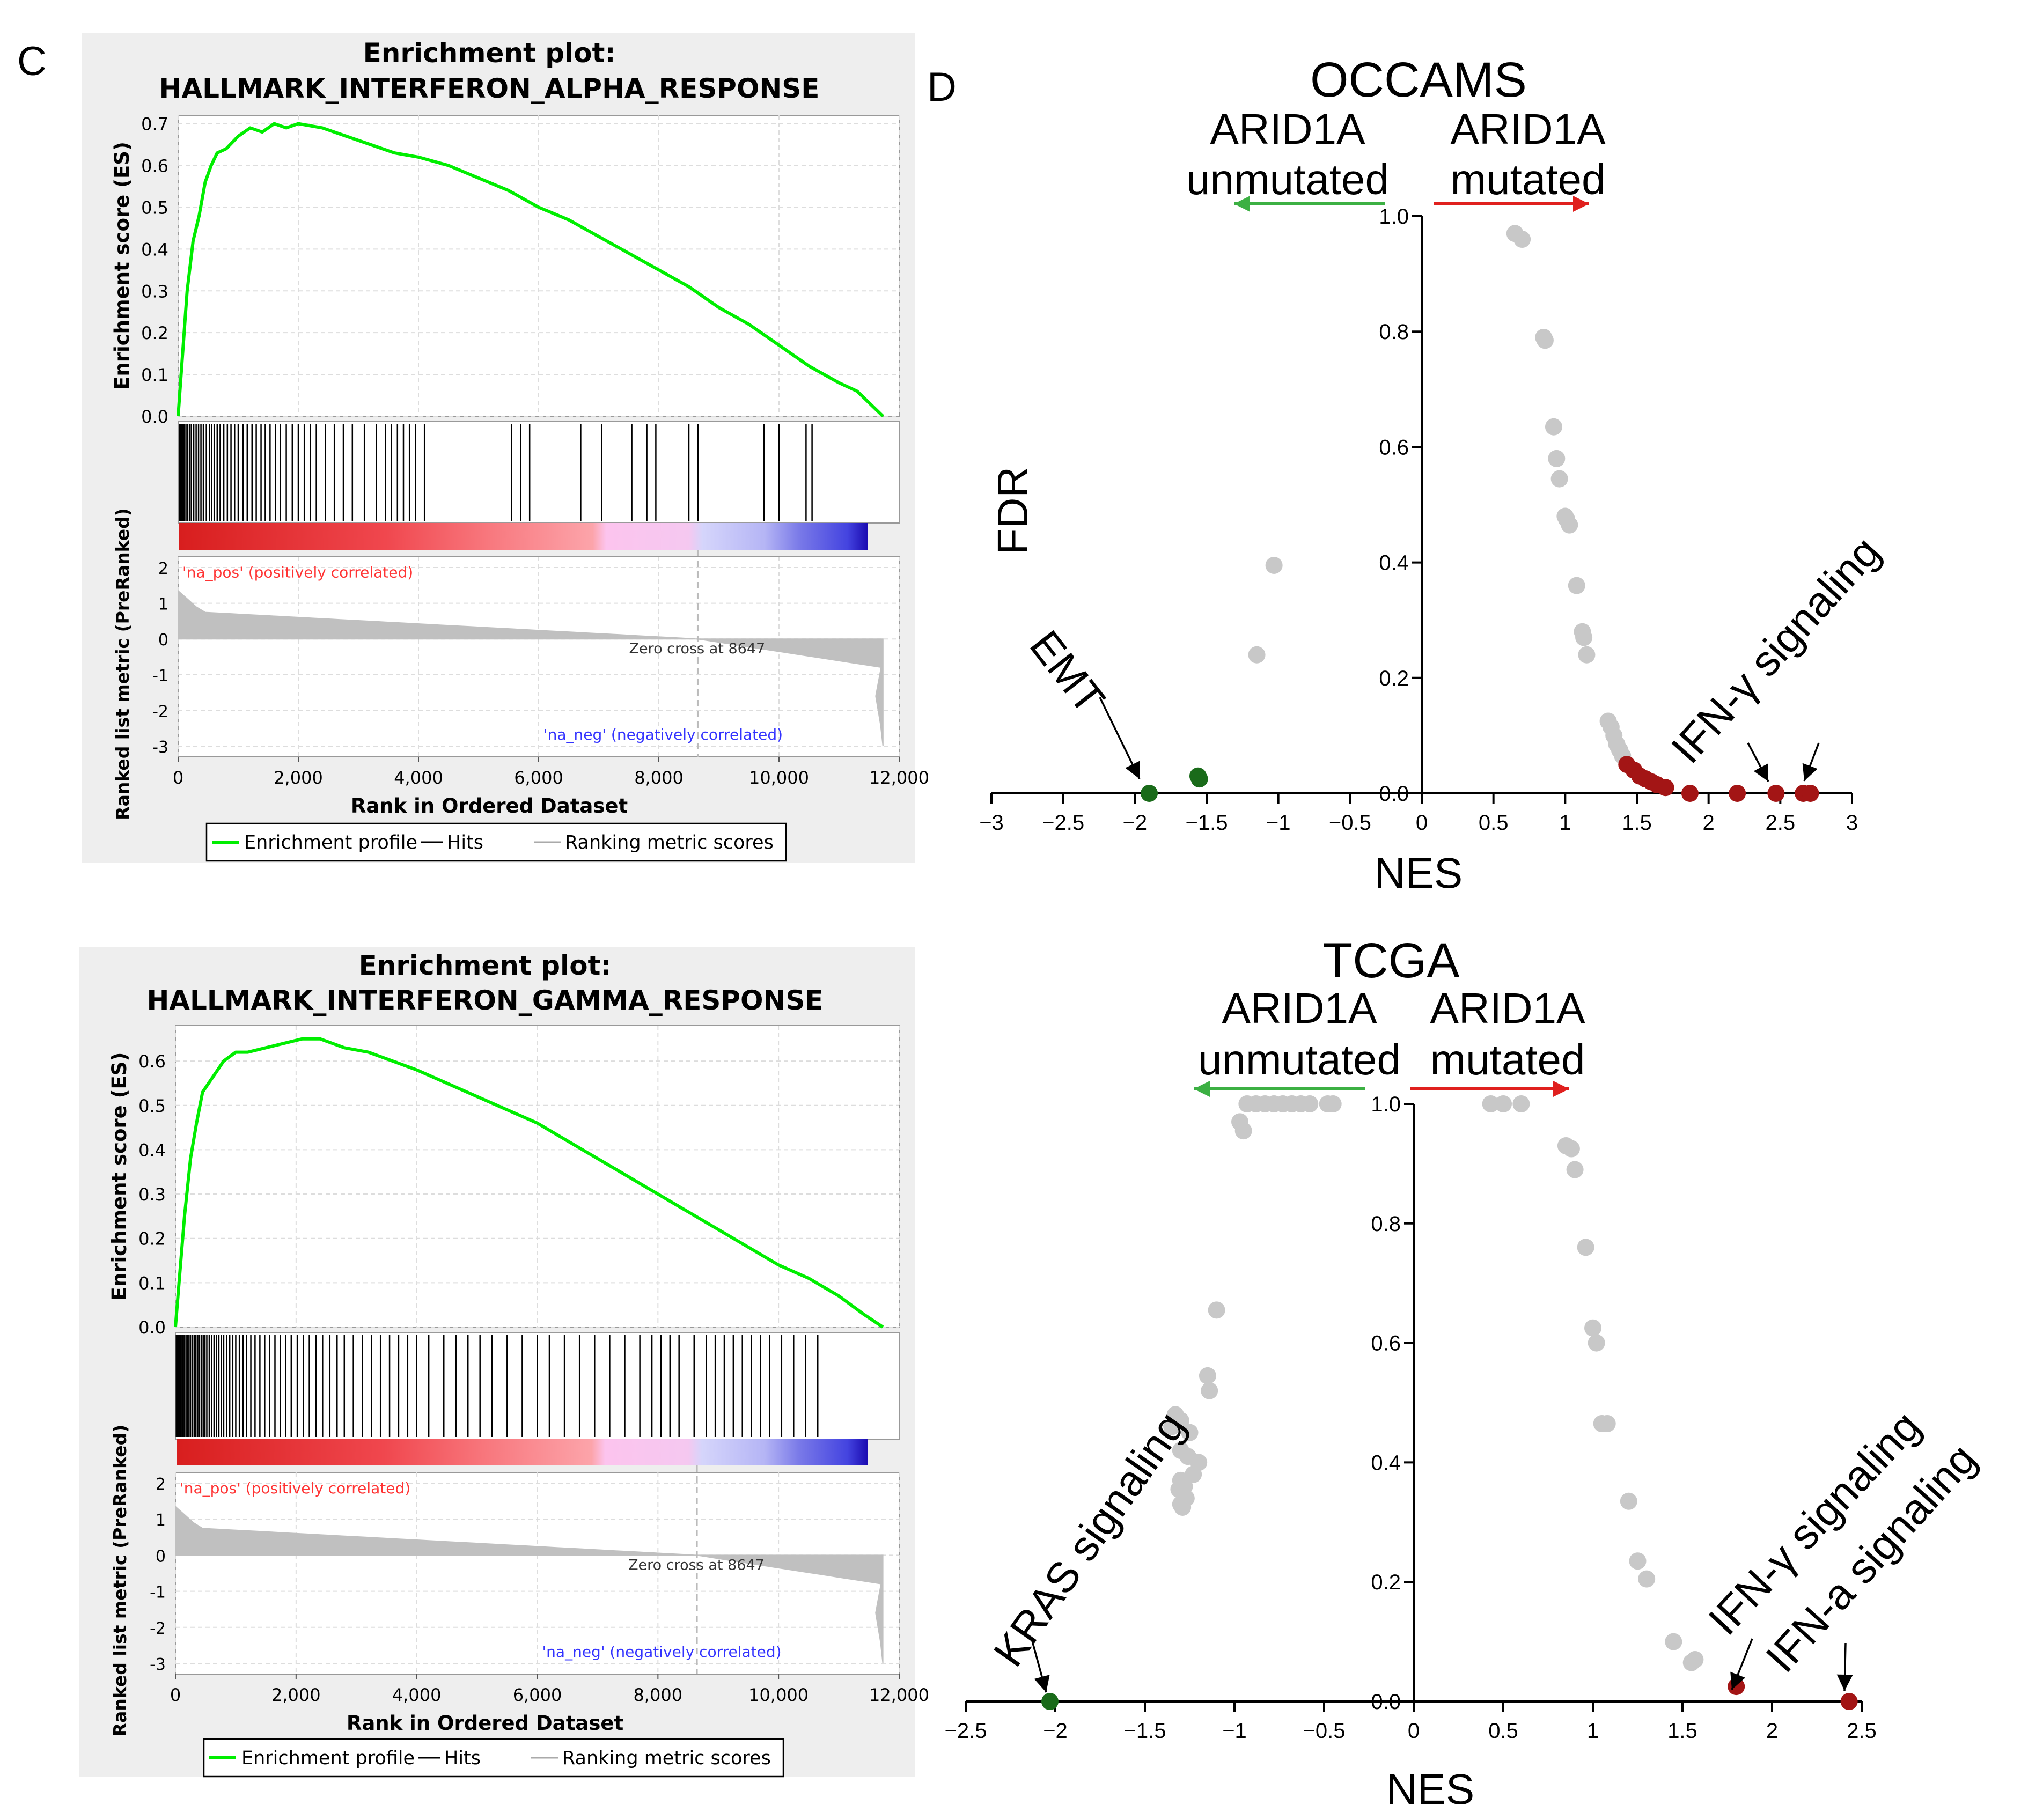  I want to click on es-y-tick-label: 0.1, so click(154, 375).